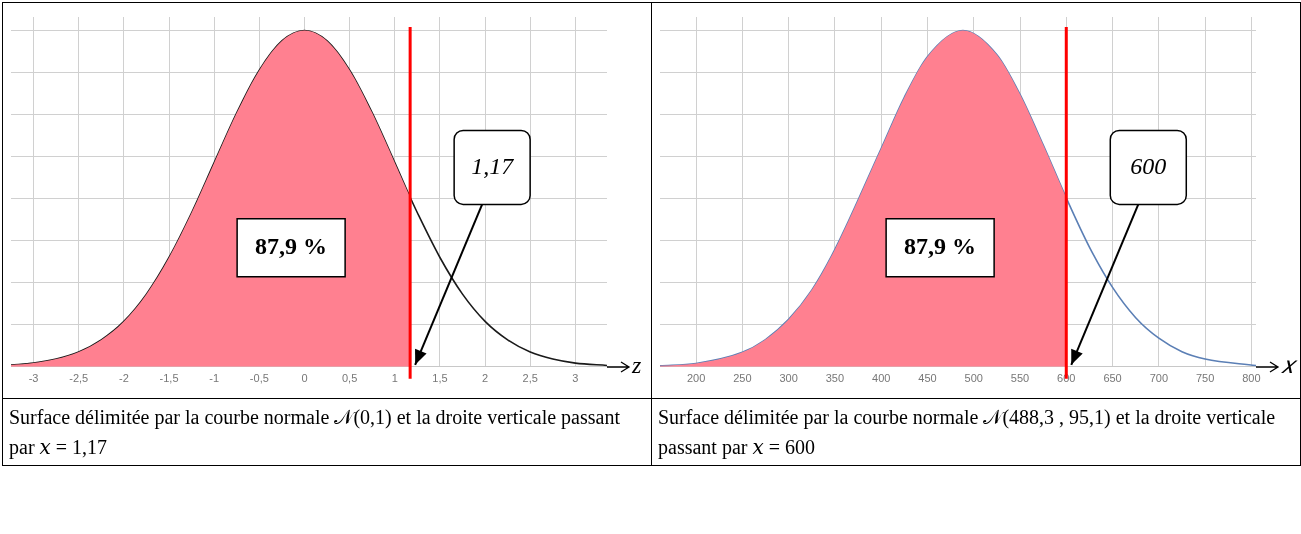 The width and height of the screenshot is (1301, 534). I want to click on x-tick-label: -0,5, so click(259, 378).